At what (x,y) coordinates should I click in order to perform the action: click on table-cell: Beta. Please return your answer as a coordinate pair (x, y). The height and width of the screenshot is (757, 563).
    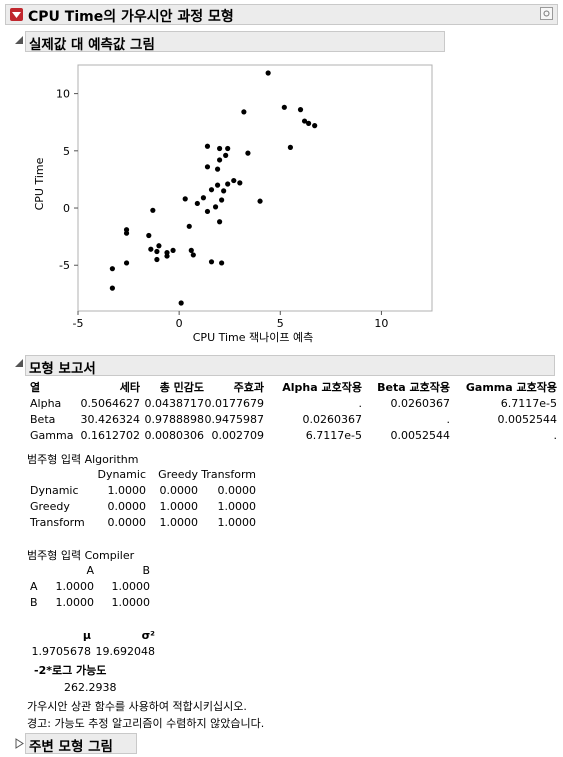
    Looking at the image, I should click on (43, 419).